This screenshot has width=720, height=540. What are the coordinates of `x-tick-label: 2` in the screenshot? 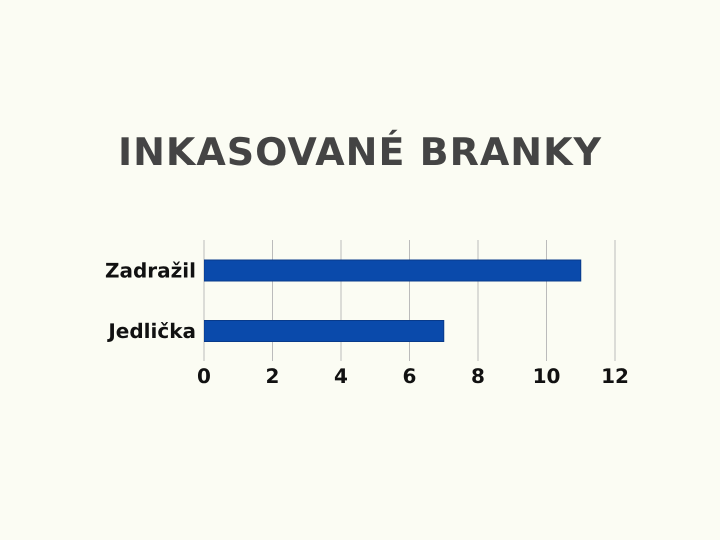 It's located at (273, 376).